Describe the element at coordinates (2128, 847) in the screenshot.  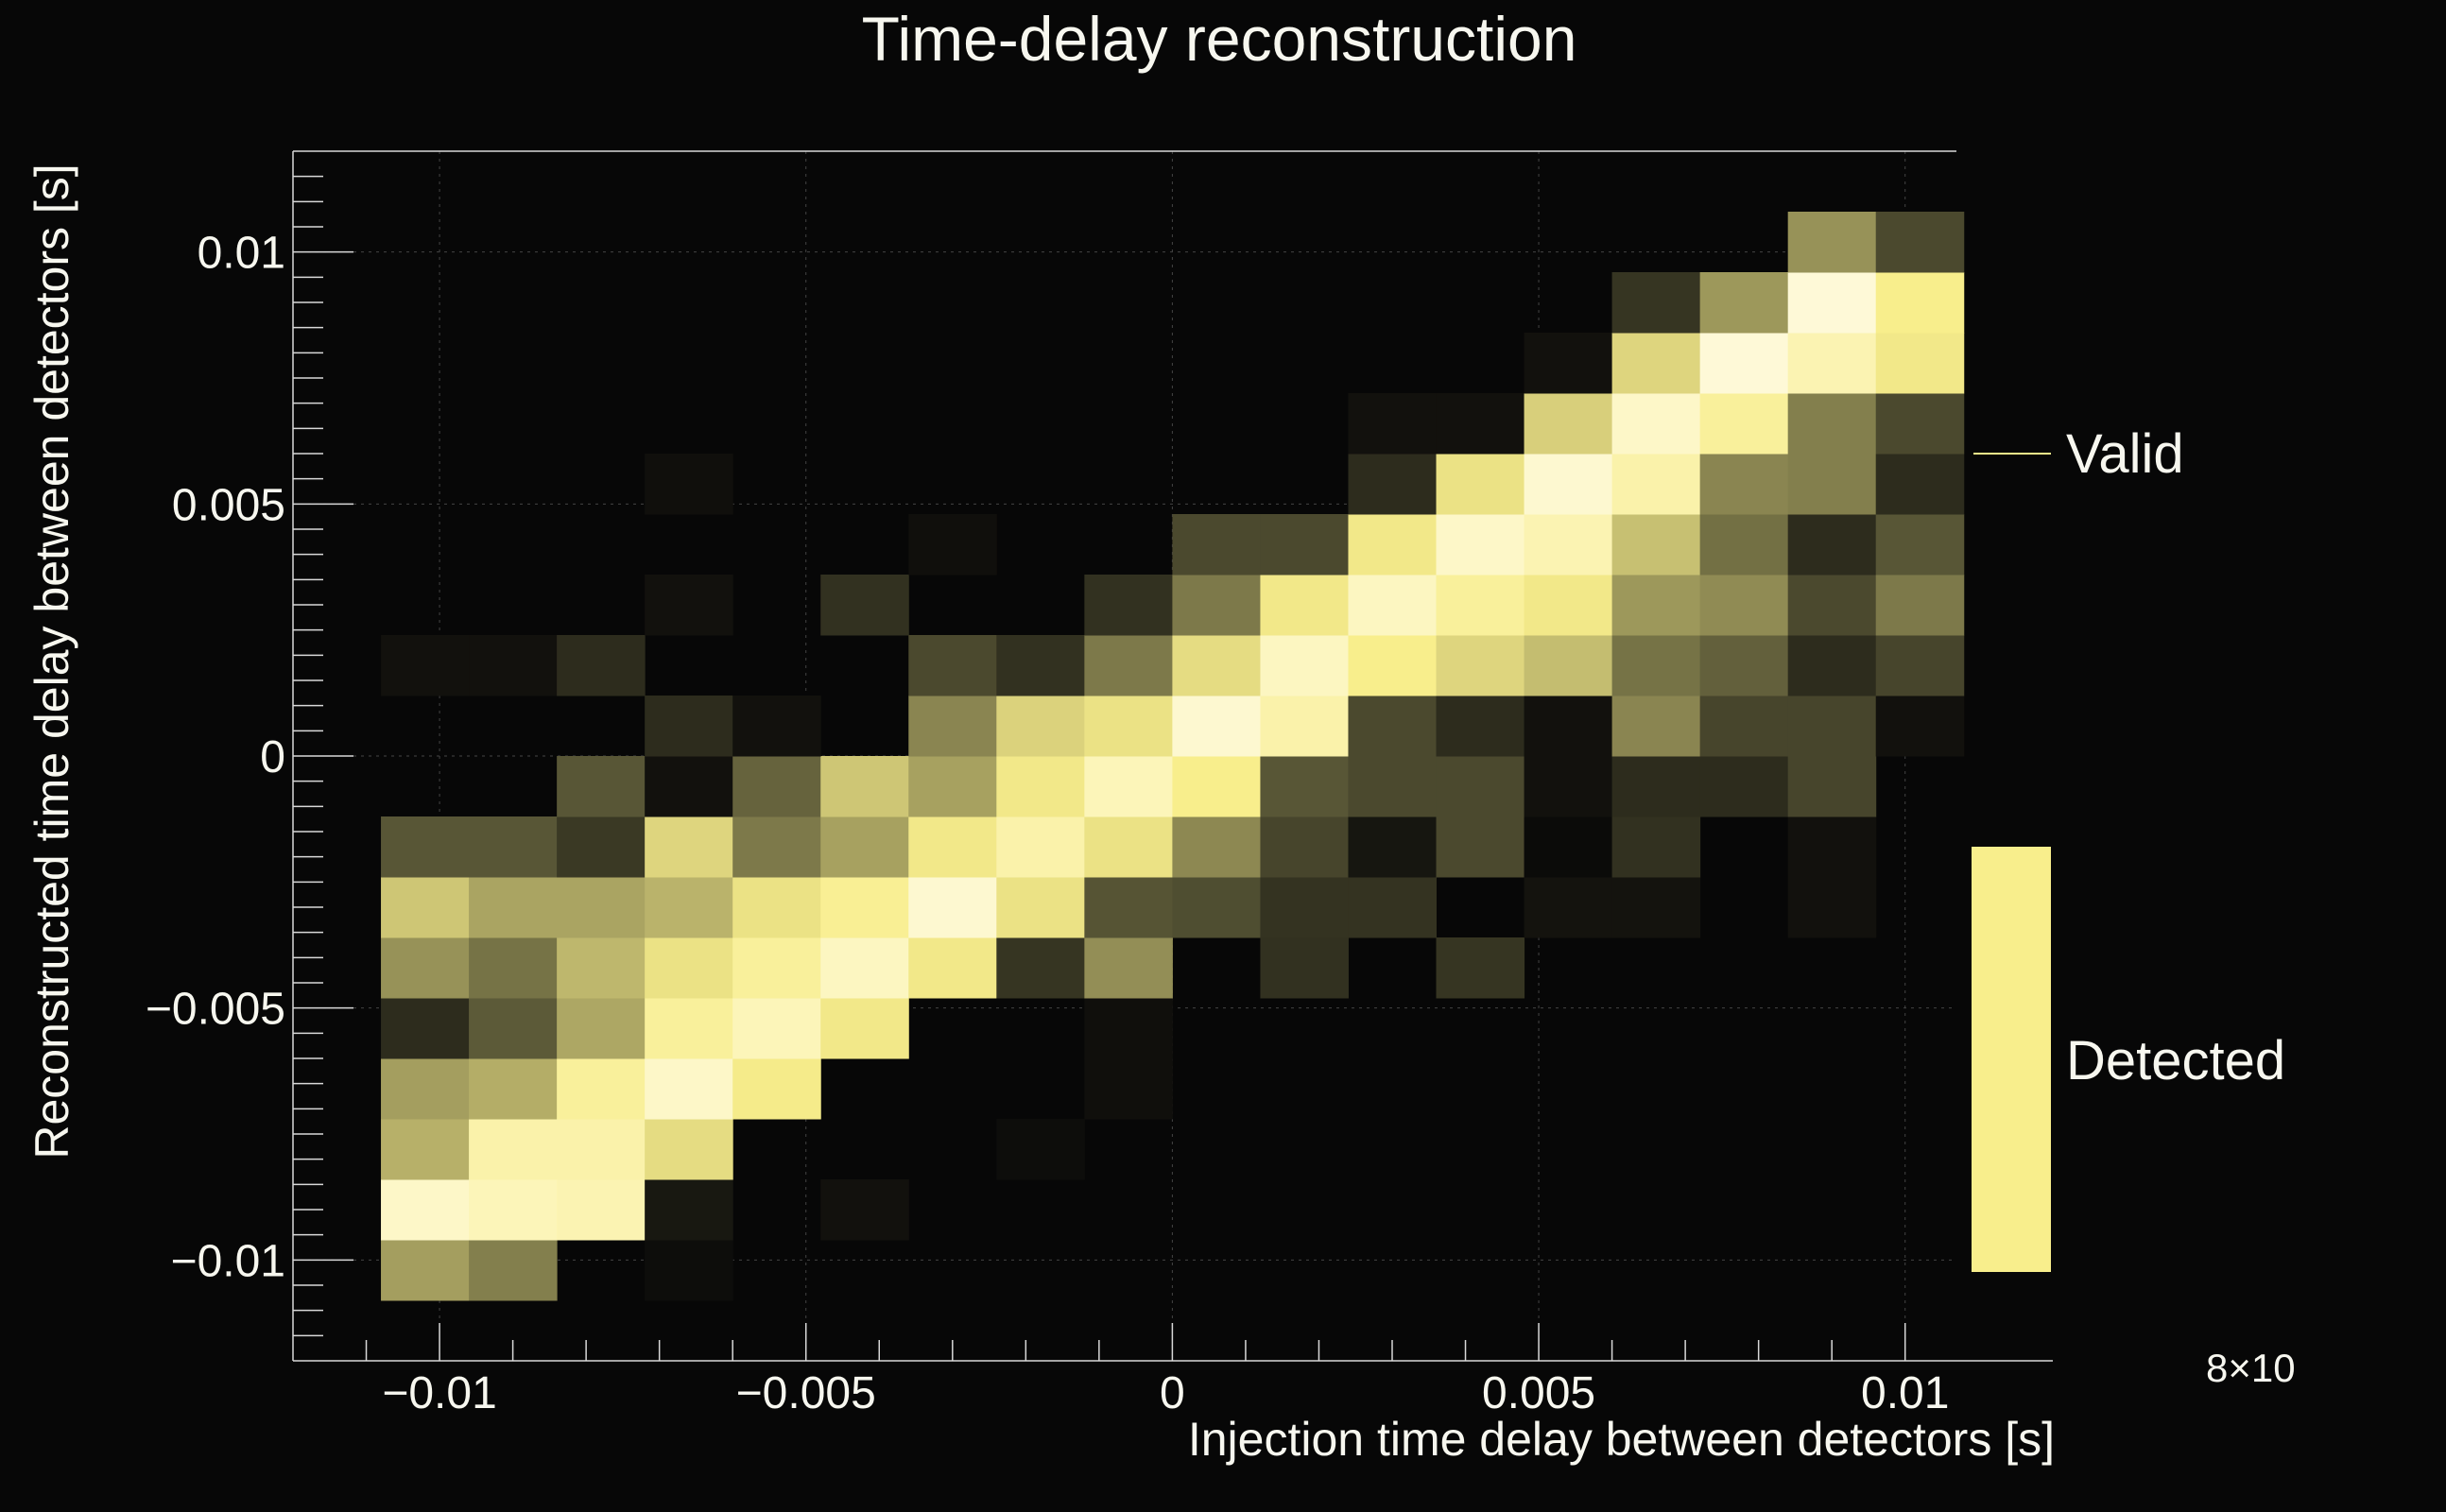
I see `legend: Valid Detected` at that location.